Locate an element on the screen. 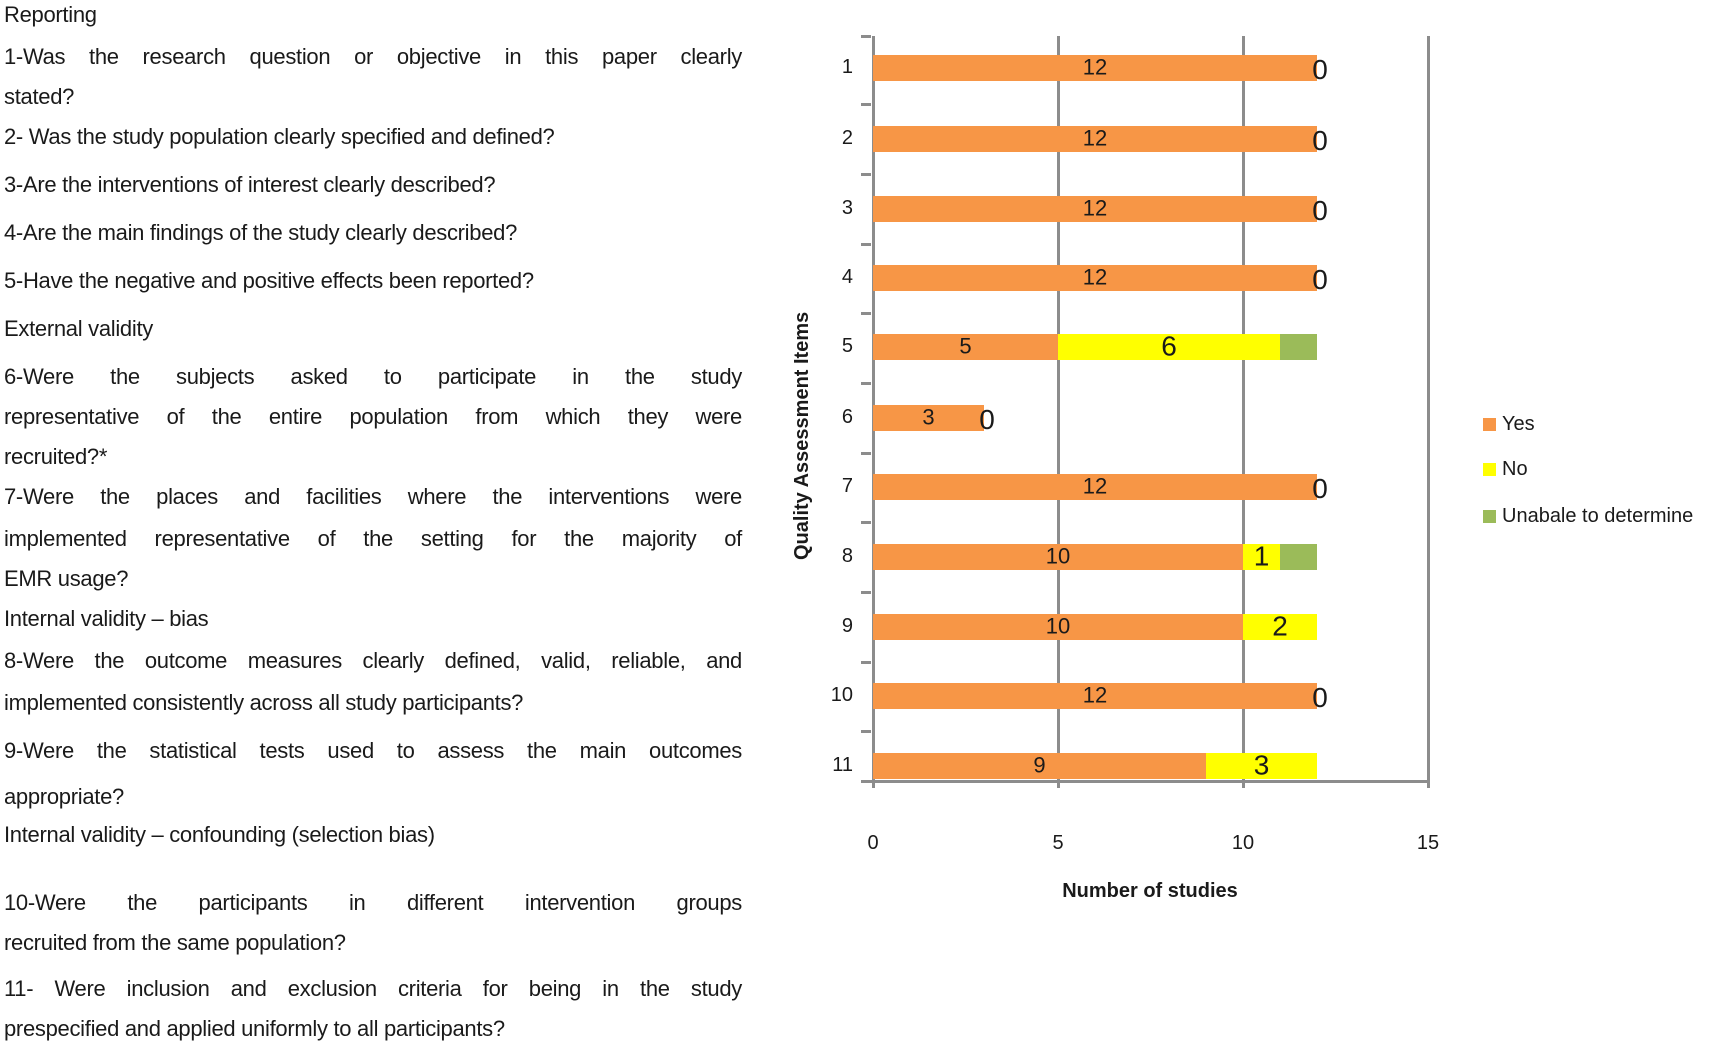  data-label: 5 is located at coordinates (965, 346).